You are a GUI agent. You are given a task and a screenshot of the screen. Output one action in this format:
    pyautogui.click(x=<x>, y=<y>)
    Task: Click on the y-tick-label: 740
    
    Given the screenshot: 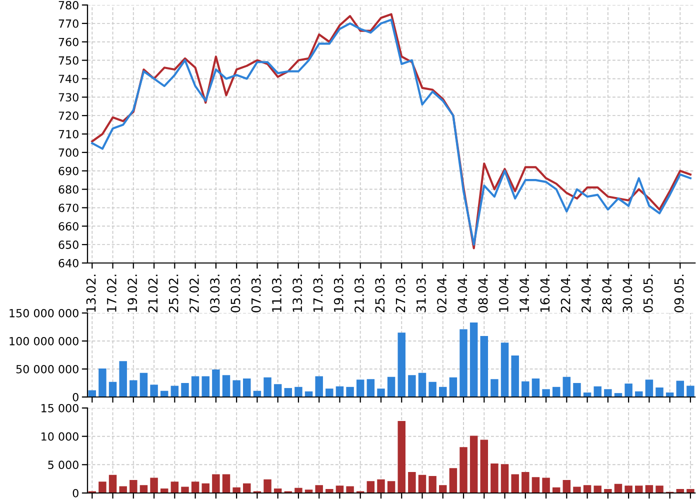 What is the action you would take?
    pyautogui.click(x=68, y=79)
    